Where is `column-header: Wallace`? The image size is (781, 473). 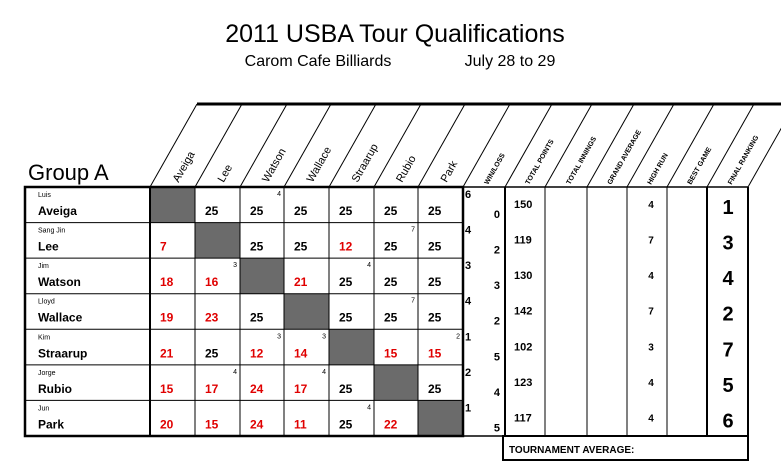
column-header: Wallace is located at coordinates (320, 165).